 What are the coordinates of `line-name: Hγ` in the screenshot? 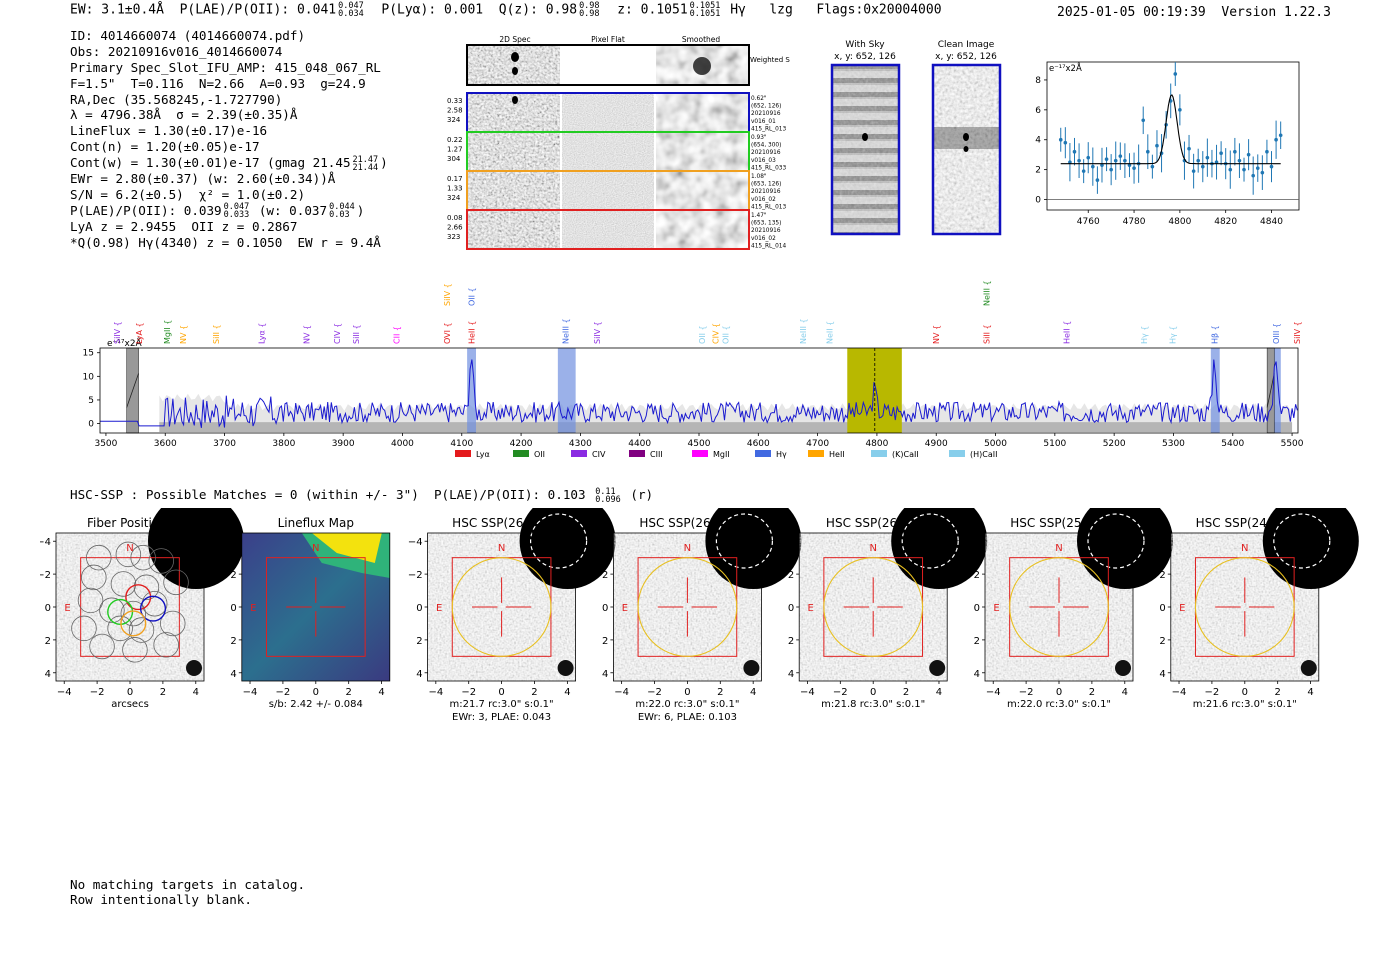 It's located at (738, 10).